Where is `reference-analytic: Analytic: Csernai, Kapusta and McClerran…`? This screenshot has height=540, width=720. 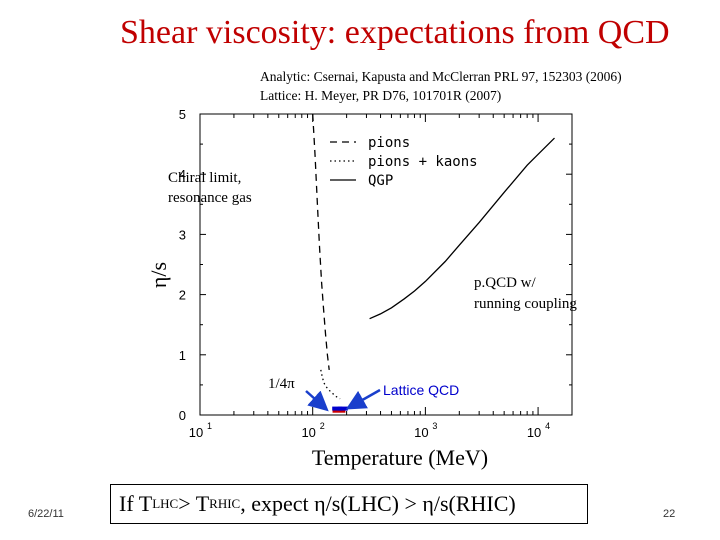
reference-analytic: Analytic: Csernai, Kapusta and McClerran… is located at coordinates (441, 76).